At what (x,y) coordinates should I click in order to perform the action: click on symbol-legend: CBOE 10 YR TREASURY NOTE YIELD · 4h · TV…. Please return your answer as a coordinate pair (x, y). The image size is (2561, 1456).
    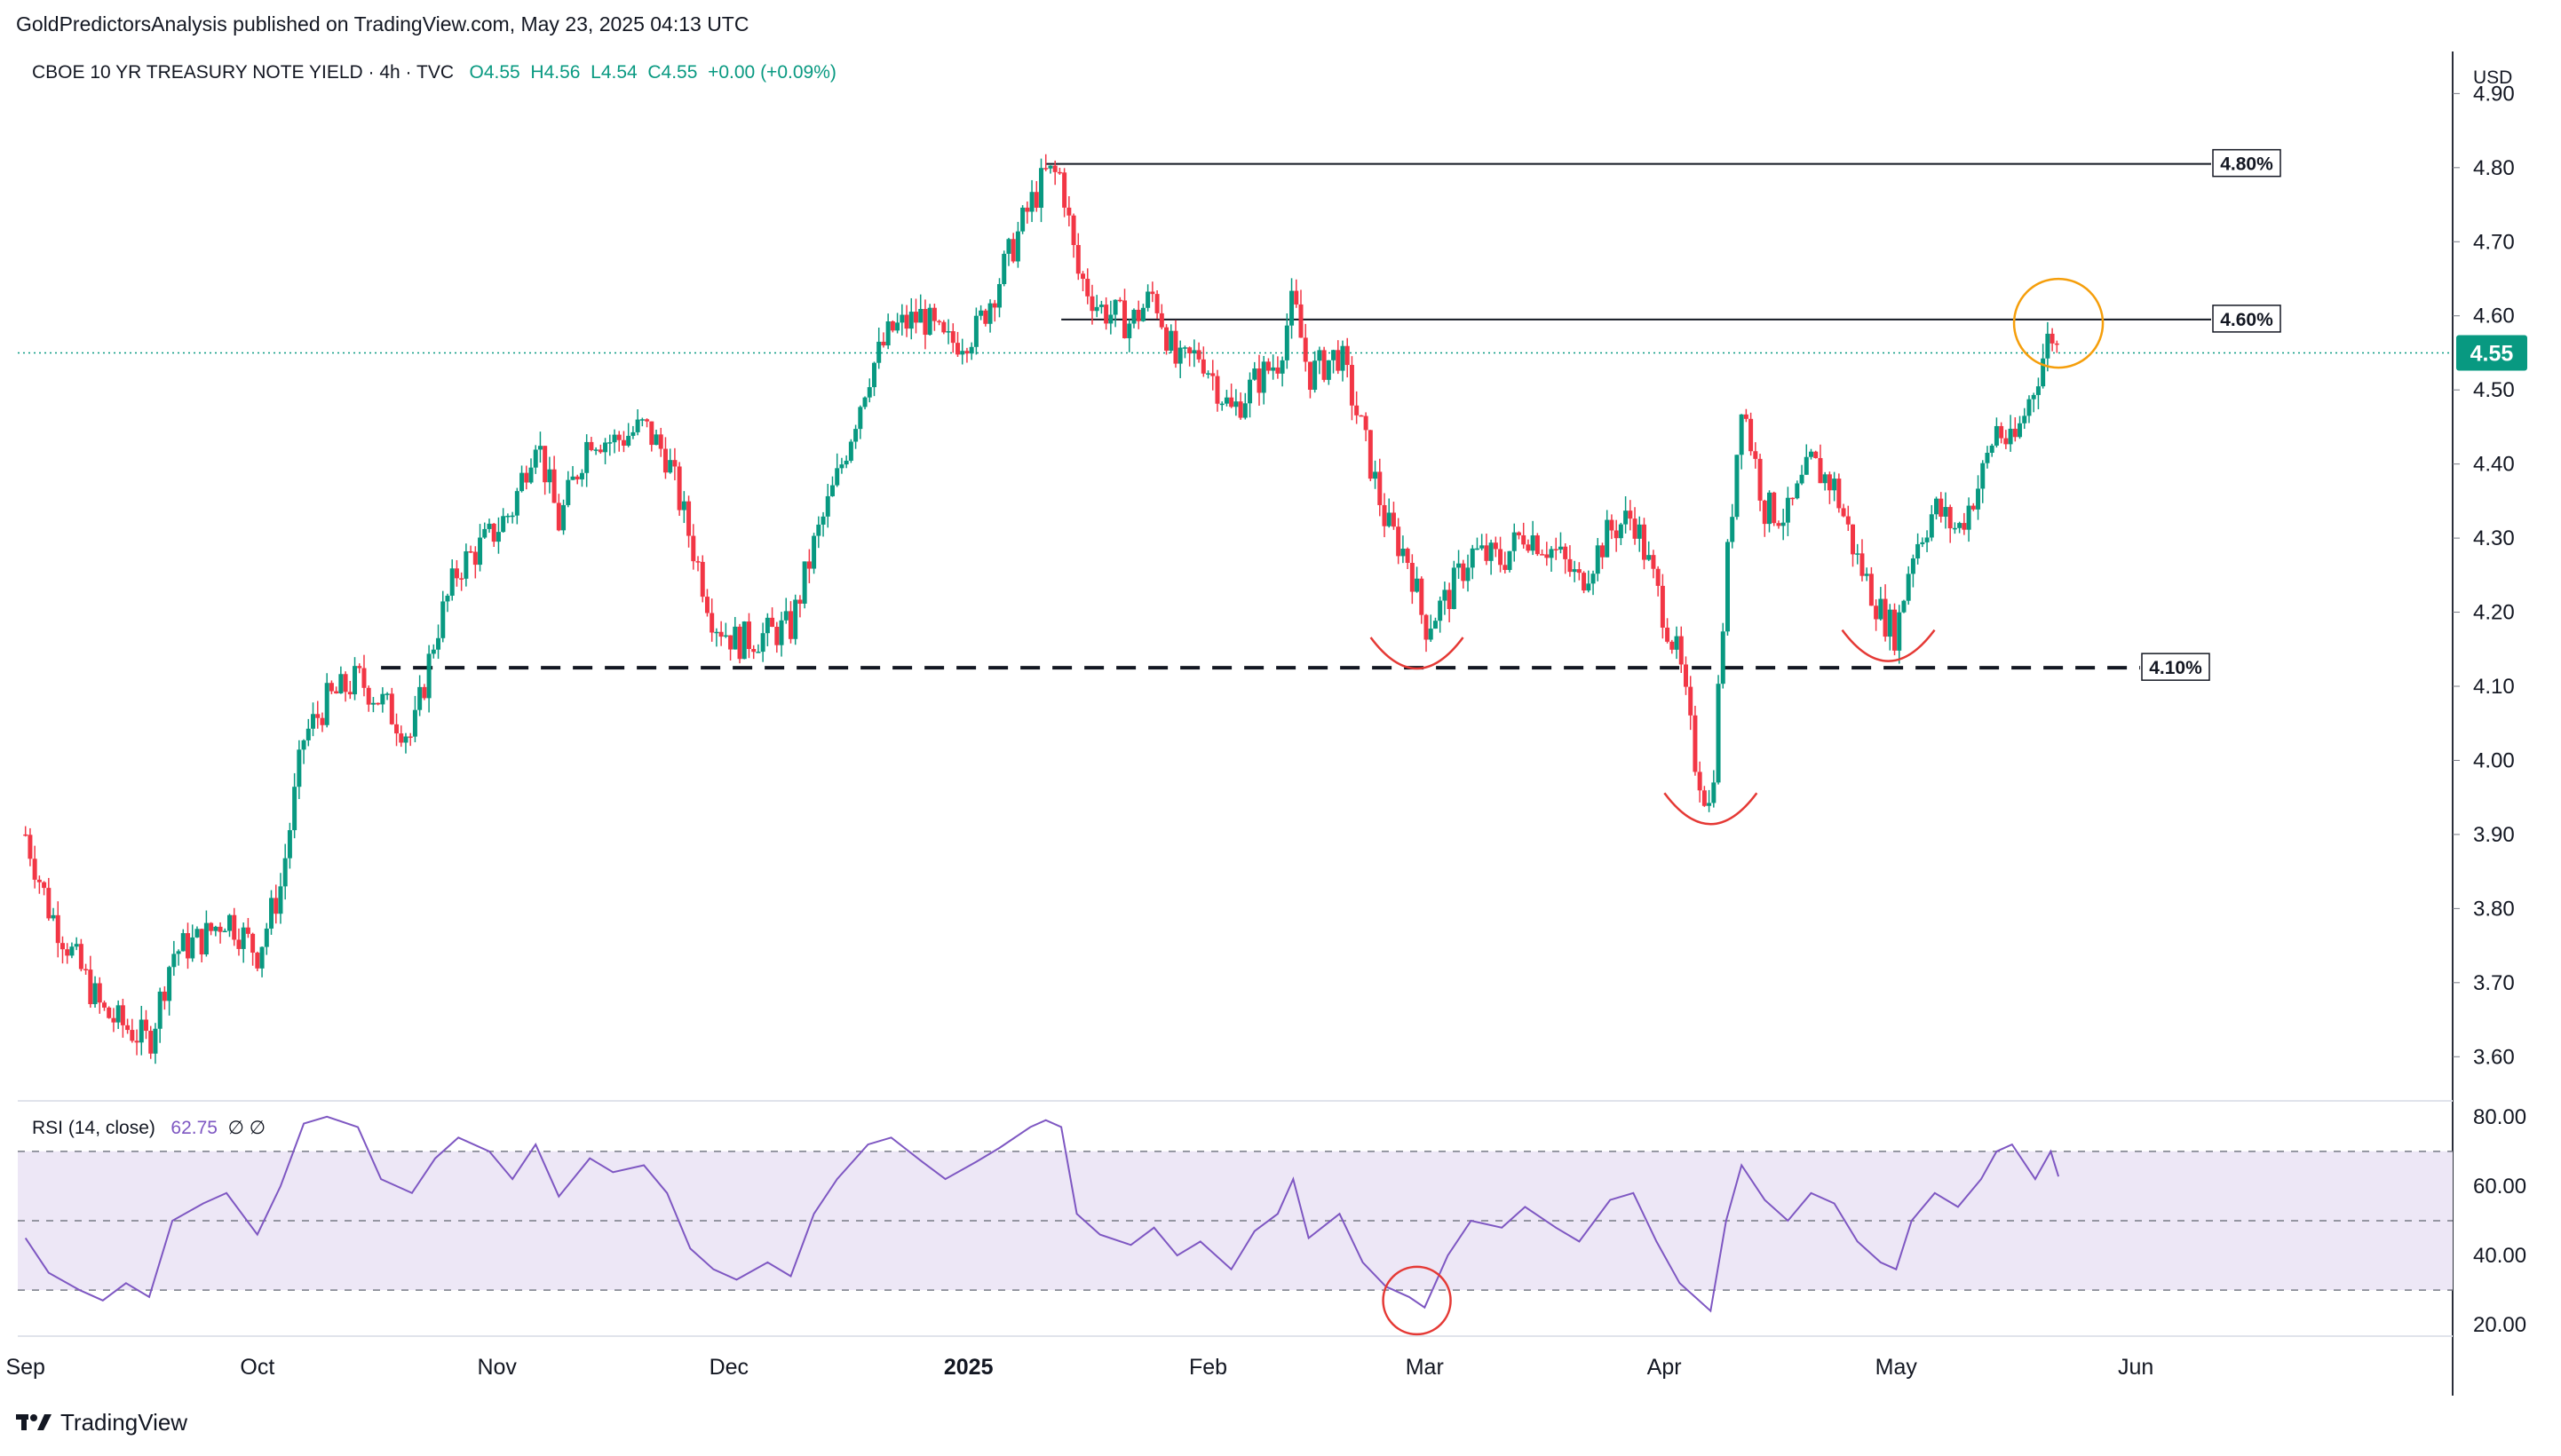
    Looking at the image, I should click on (434, 72).